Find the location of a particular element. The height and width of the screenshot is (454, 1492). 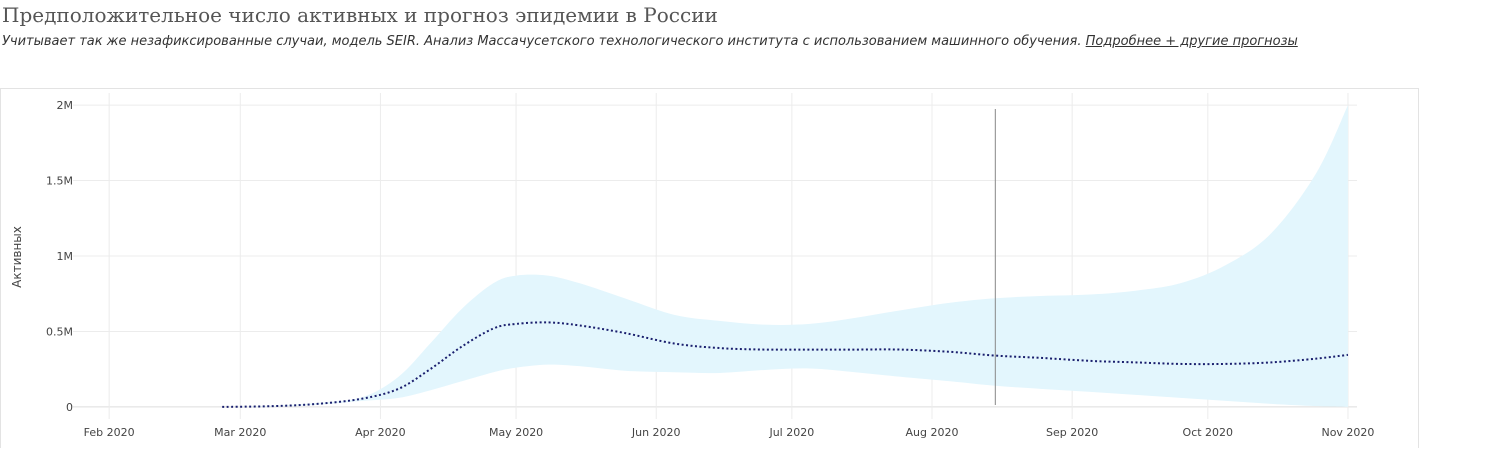

forecast-line is located at coordinates (785, 364).